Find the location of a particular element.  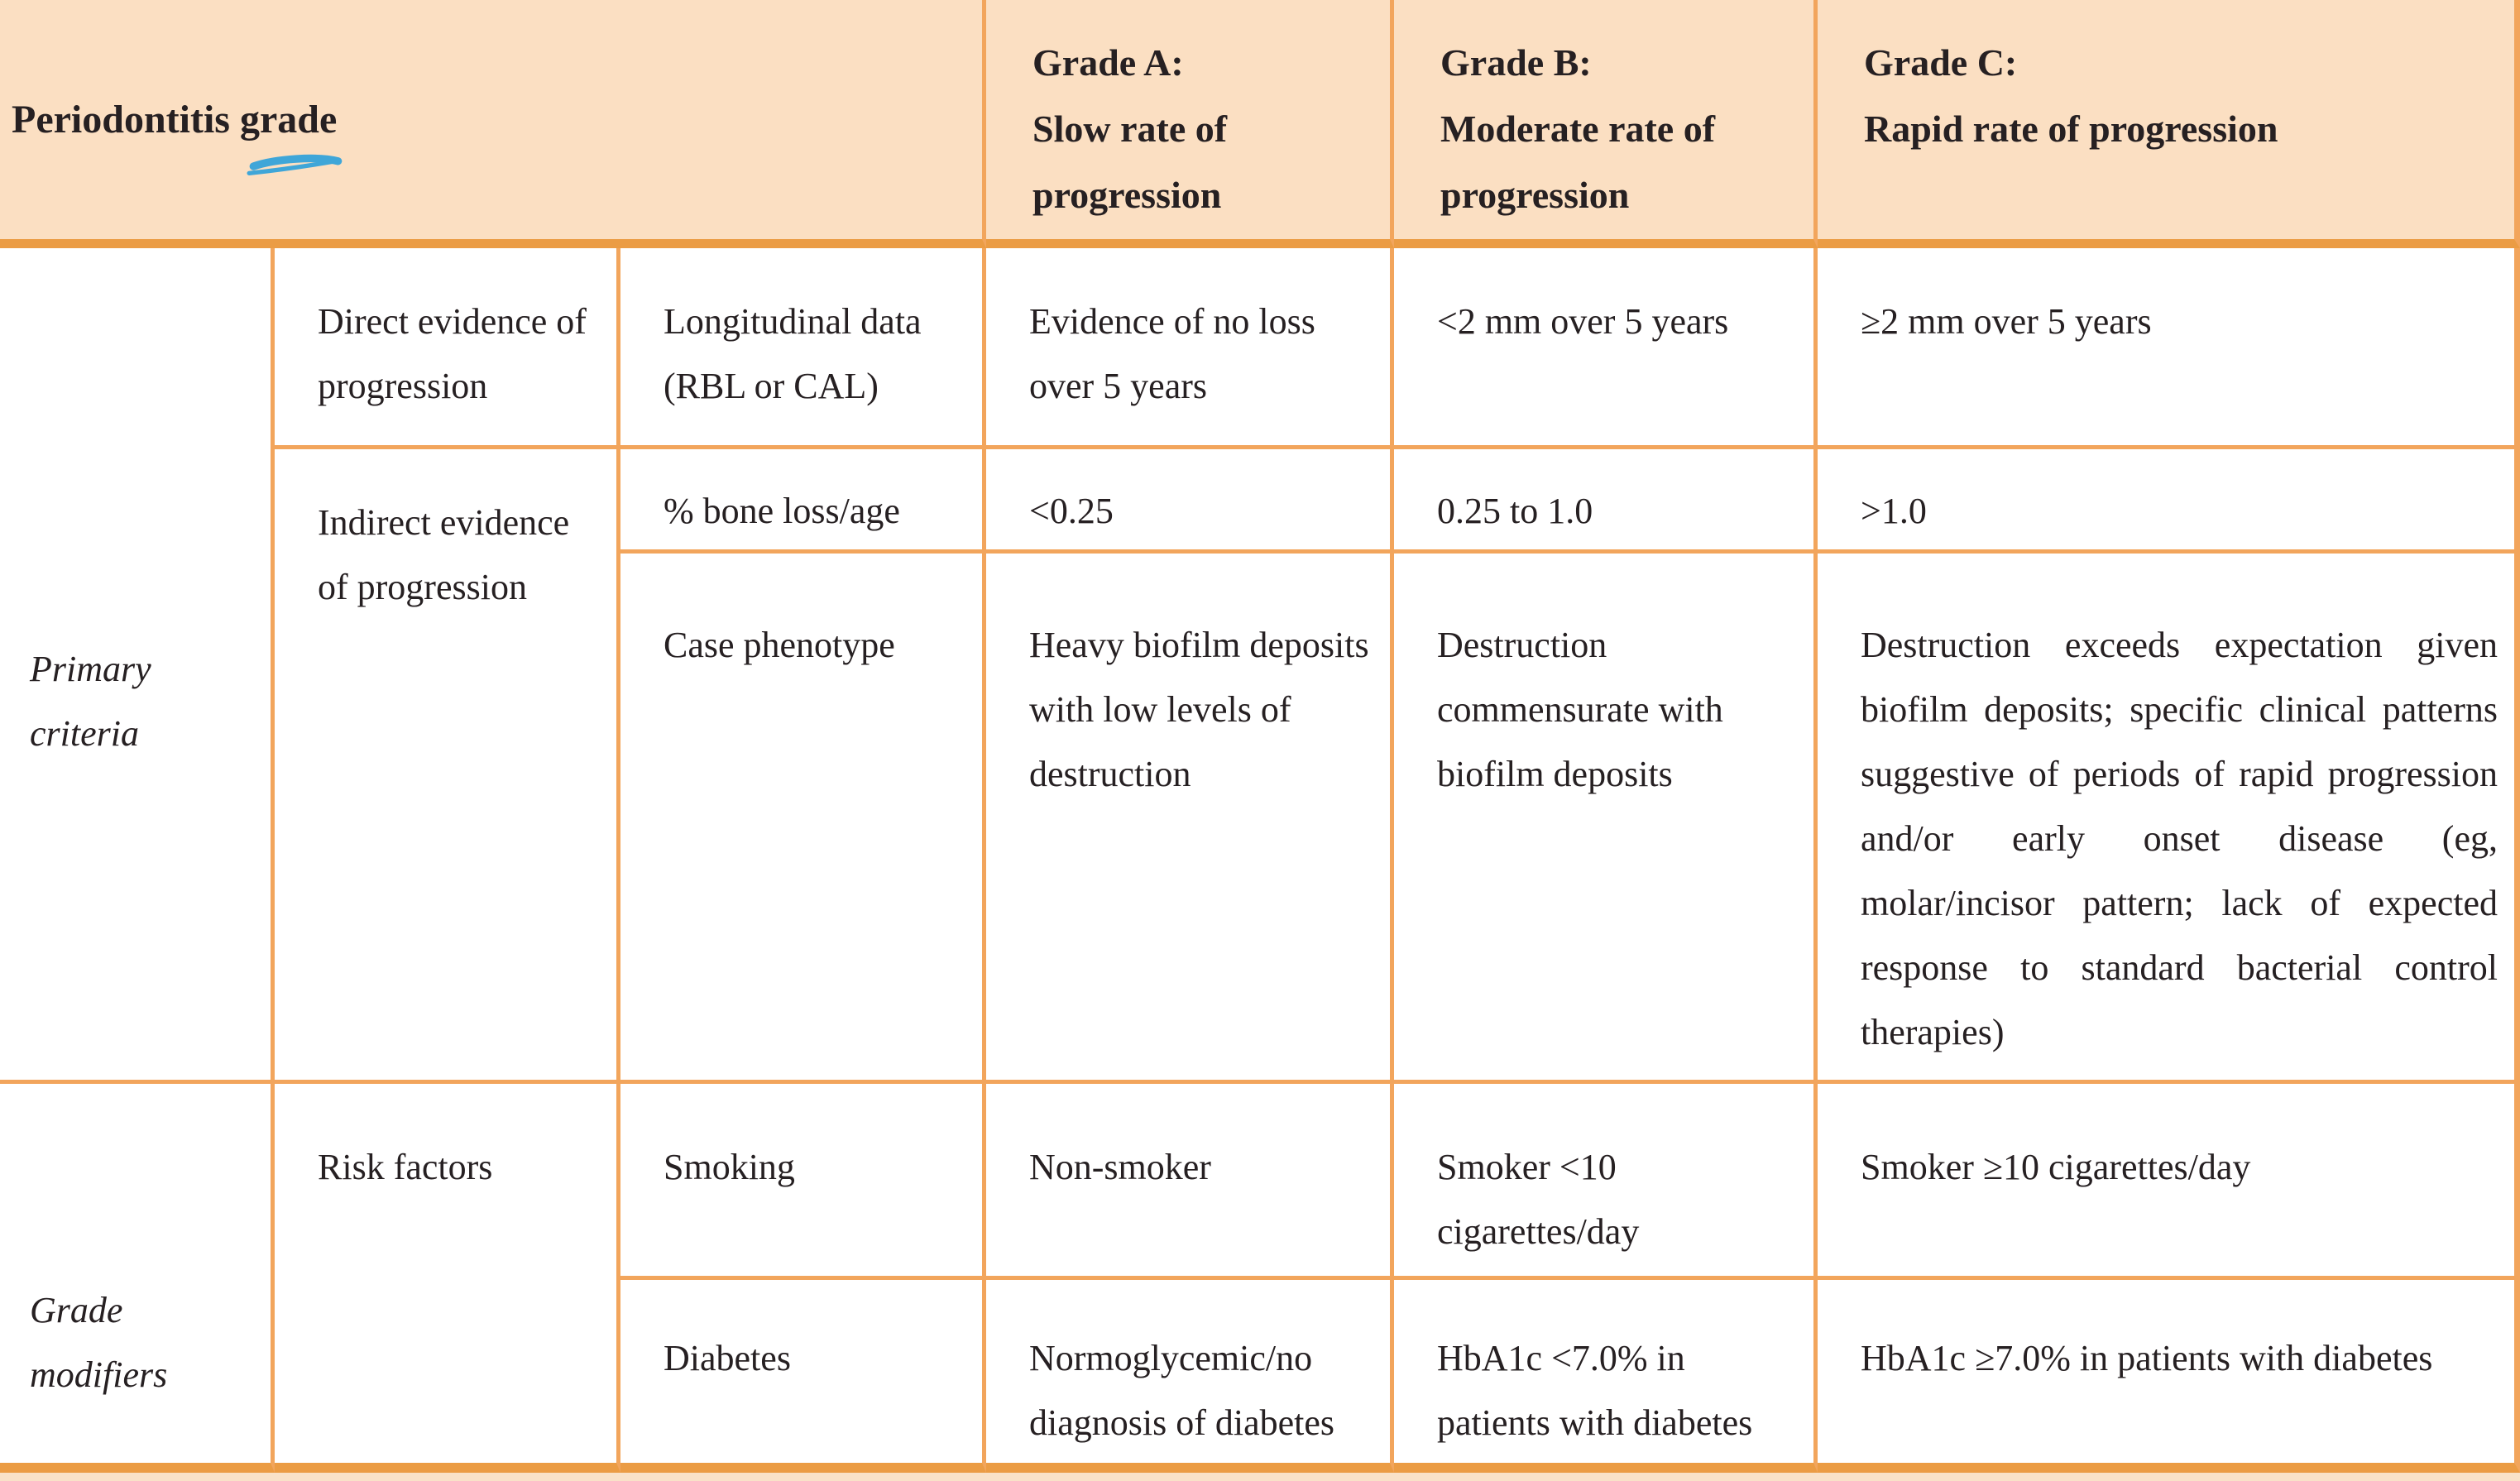

cell-grade-a-smoking: Non-smoker is located at coordinates (1190, 1182).